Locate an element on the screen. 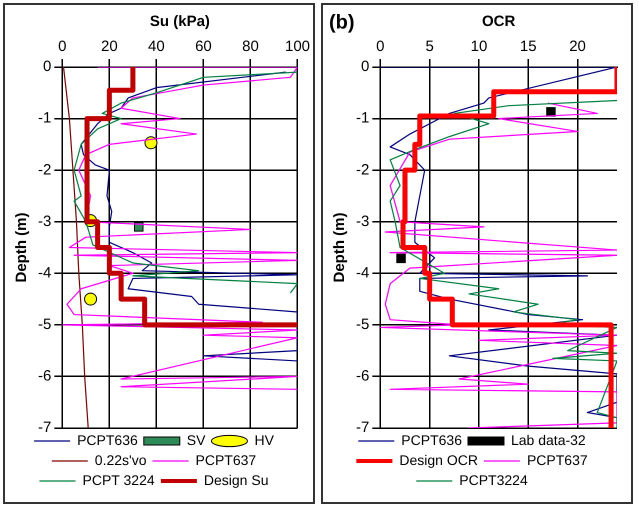  legend-label: PCPT3224 is located at coordinates (493, 480).